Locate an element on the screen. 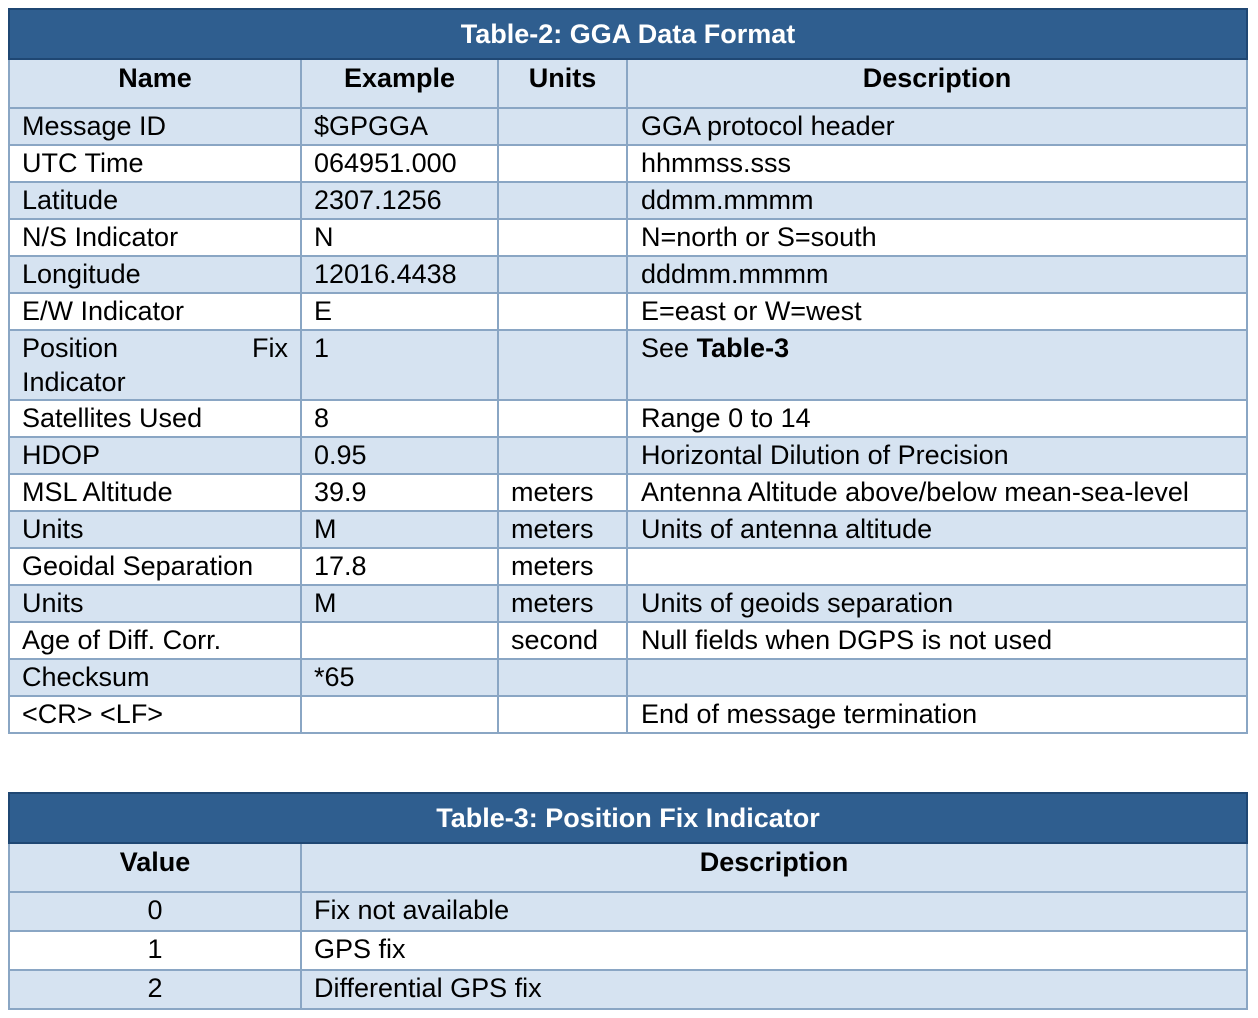 The height and width of the screenshot is (1018, 1258). cell-name: Latitude is located at coordinates (155, 200).